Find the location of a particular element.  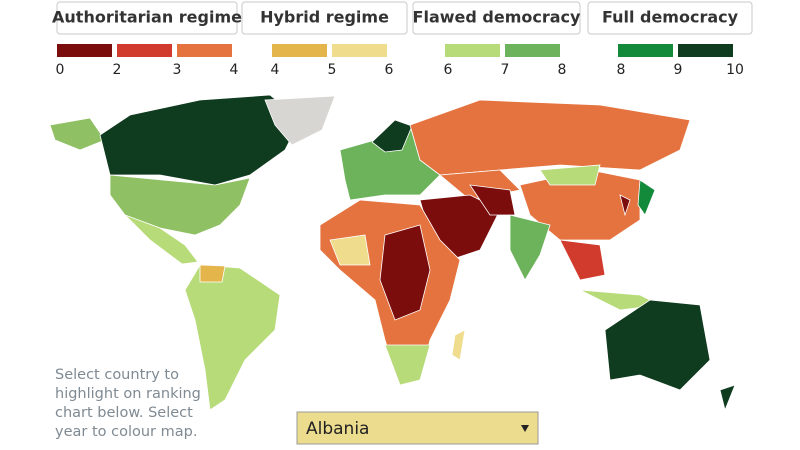

dropdown-value: Albania is located at coordinates (337, 429).